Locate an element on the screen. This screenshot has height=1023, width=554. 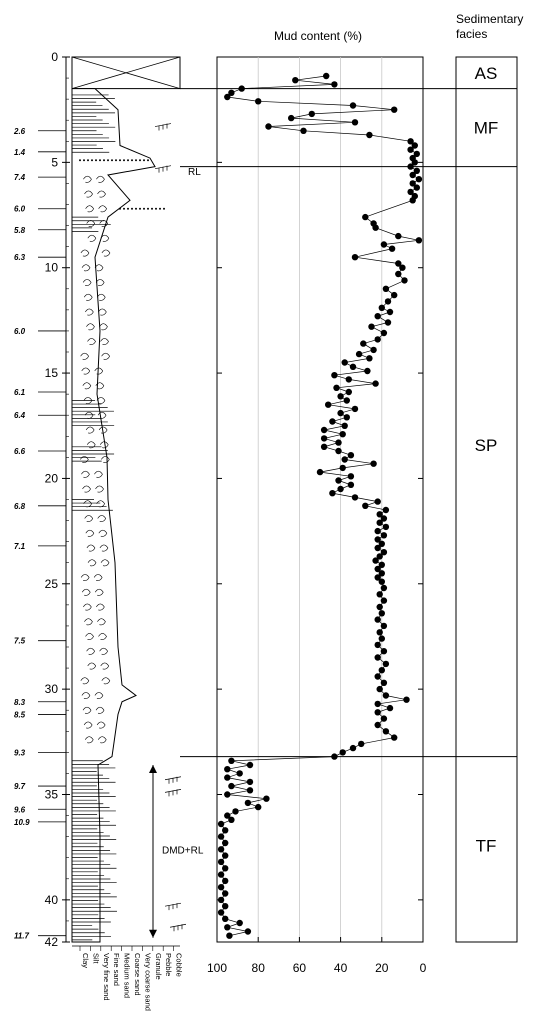
age-label: 6.1 is located at coordinates (20, 392).